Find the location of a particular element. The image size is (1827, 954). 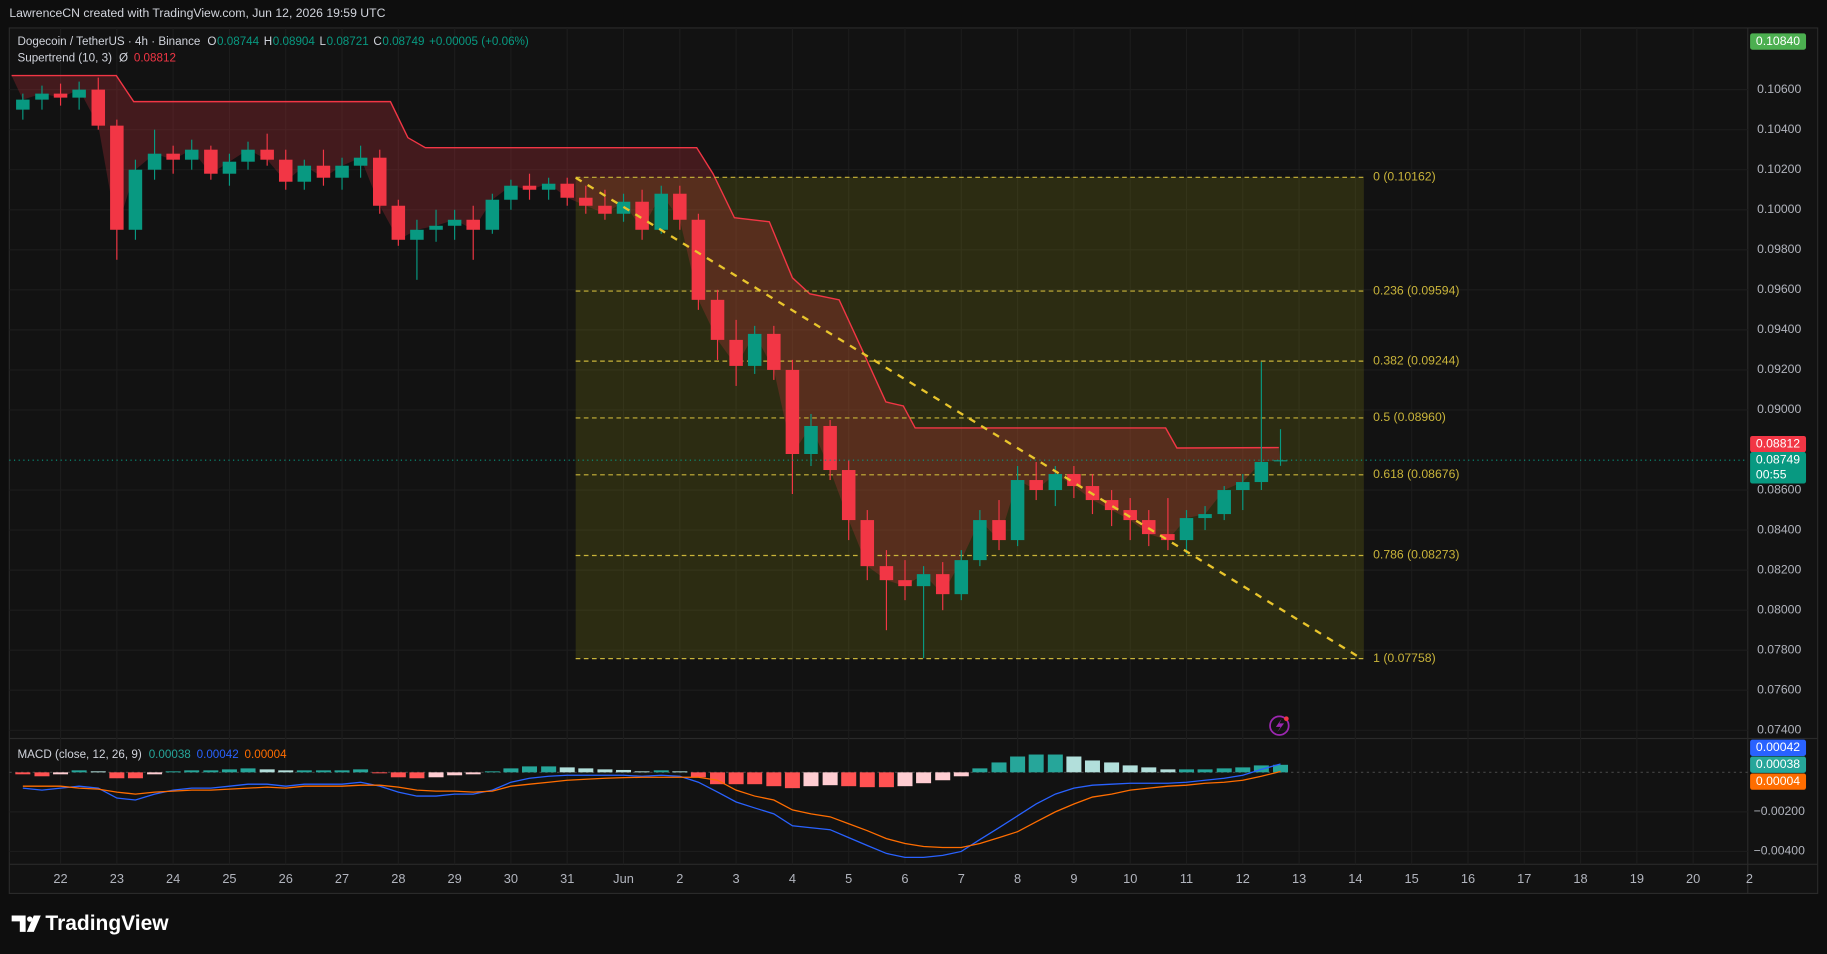

alert-icon-bolt is located at coordinates (1280, 725).